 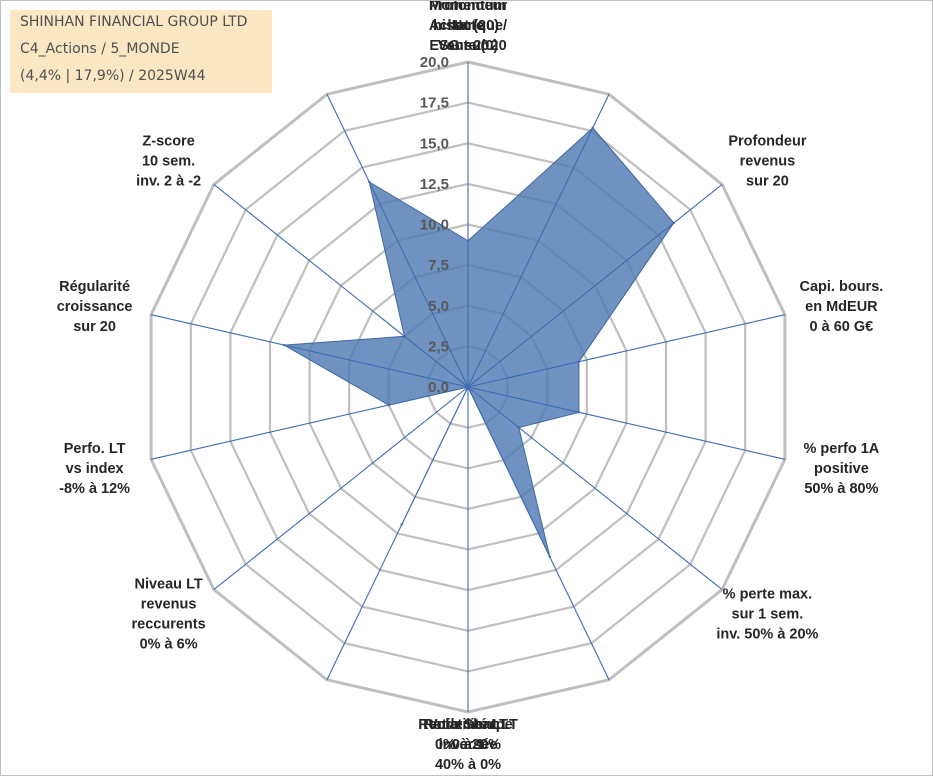 I want to click on axis-label-line: % perfo 1A, so click(x=842, y=449).